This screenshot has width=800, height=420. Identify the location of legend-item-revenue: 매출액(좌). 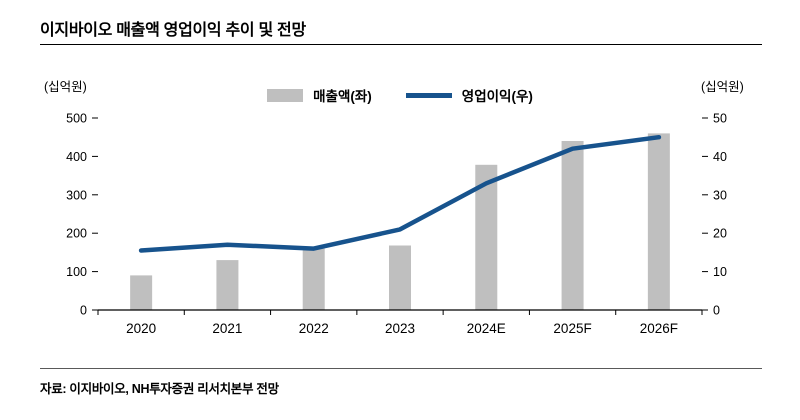
(319, 95).